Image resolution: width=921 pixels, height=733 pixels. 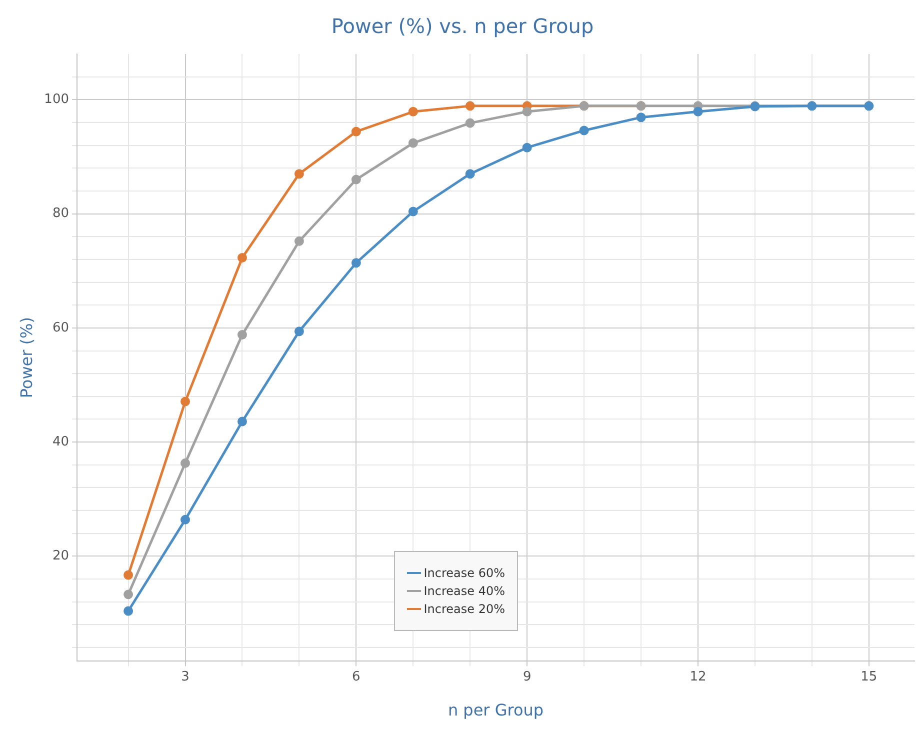 What do you see at coordinates (356, 676) in the screenshot?
I see `x-tick-label: 6` at bounding box center [356, 676].